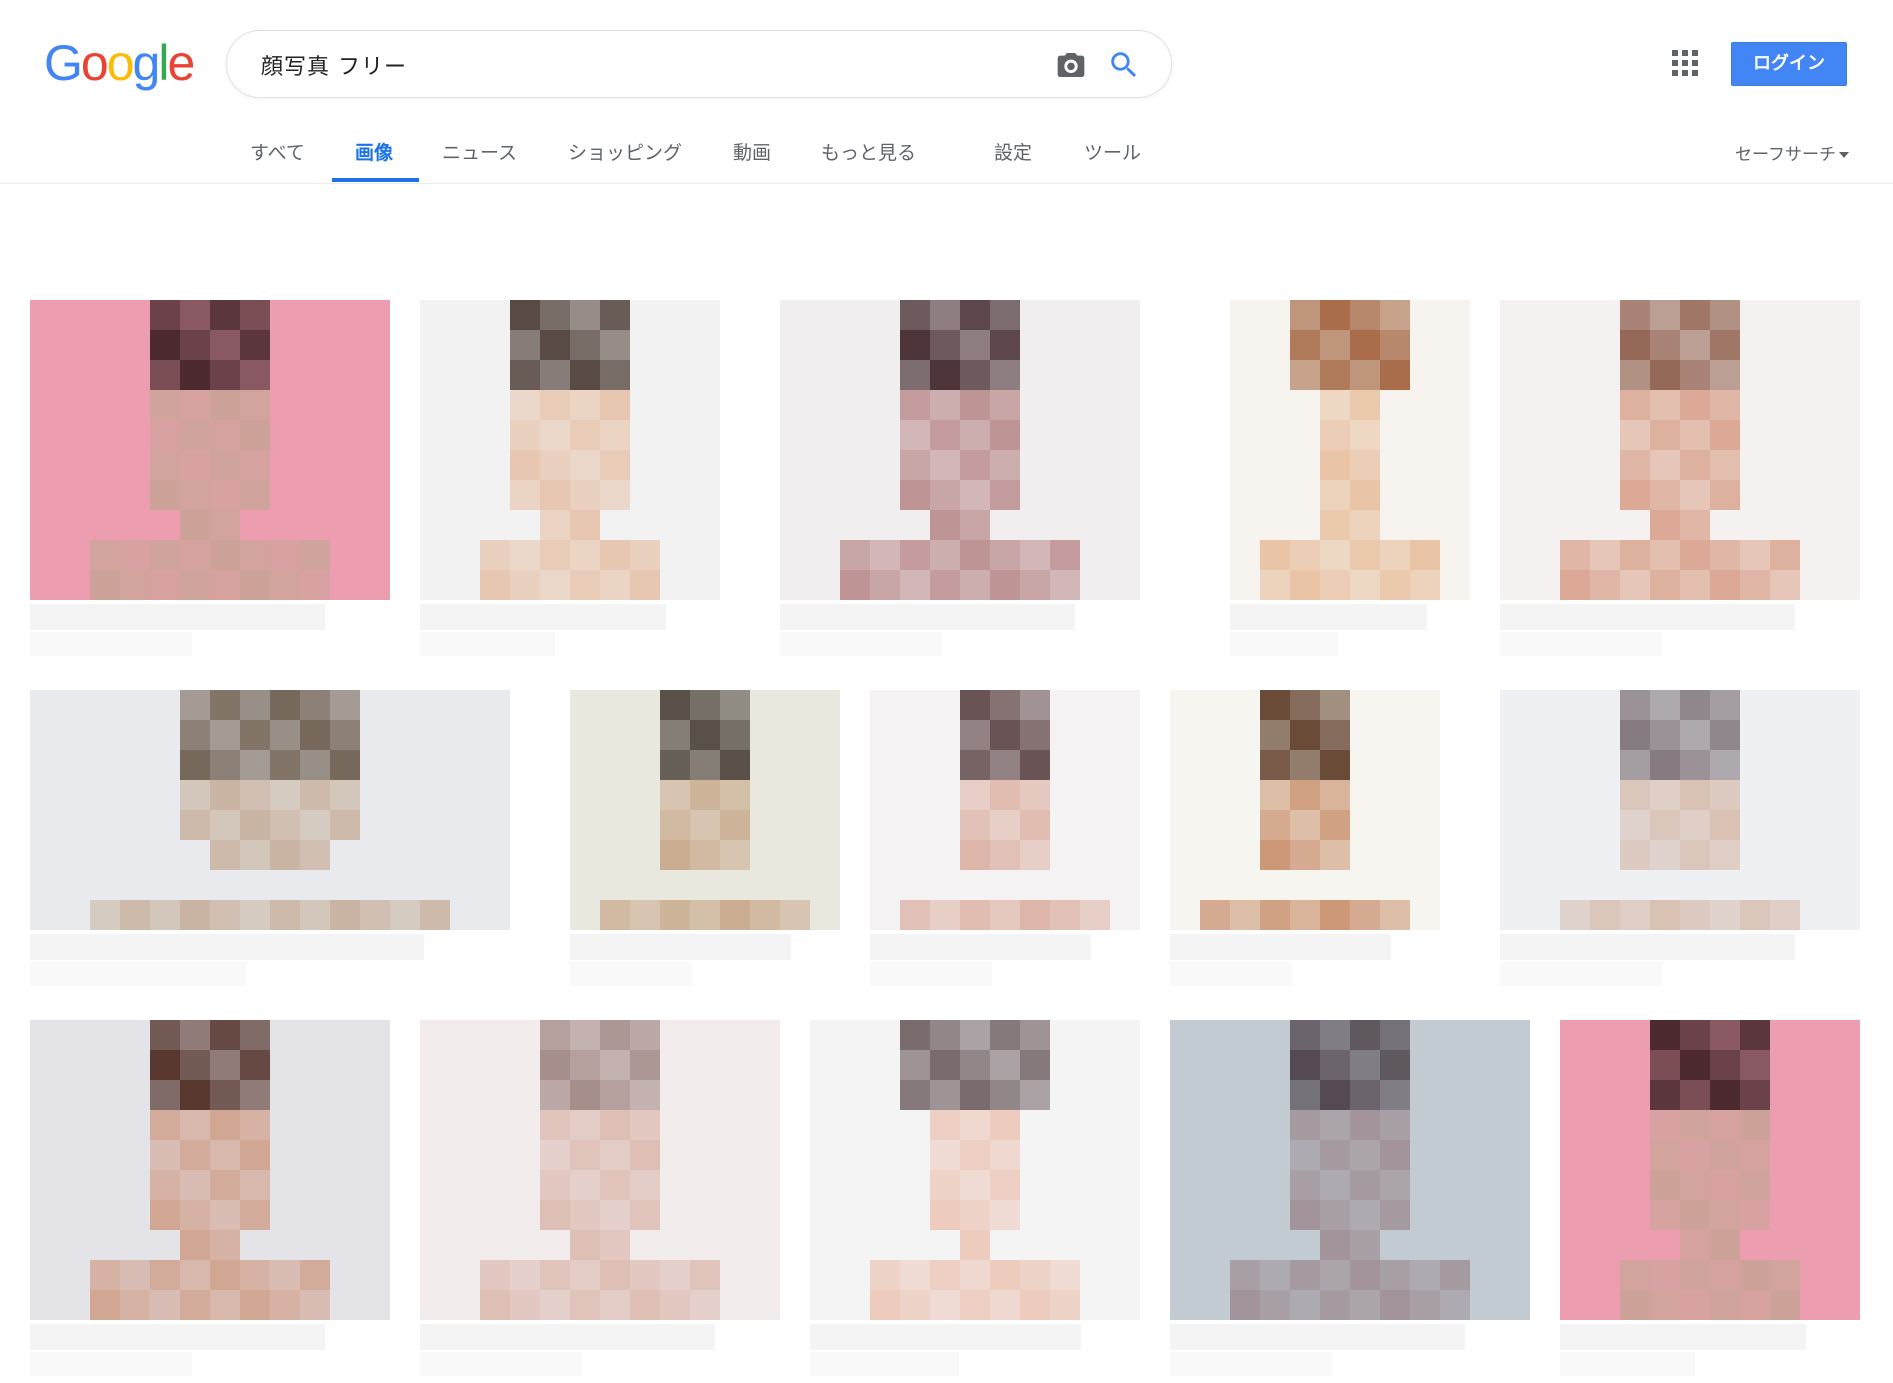  I want to click on safesearch-dropdown: セーフサーチ, so click(1792, 152).